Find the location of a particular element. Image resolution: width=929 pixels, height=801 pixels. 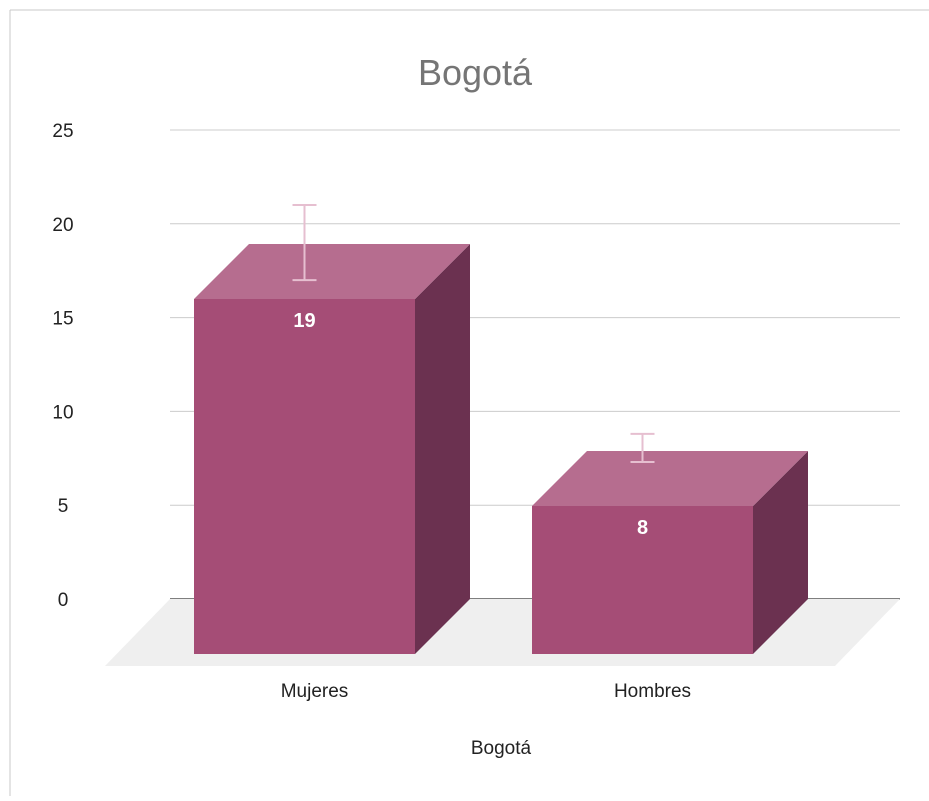

data-label: 19 is located at coordinates (304, 321).